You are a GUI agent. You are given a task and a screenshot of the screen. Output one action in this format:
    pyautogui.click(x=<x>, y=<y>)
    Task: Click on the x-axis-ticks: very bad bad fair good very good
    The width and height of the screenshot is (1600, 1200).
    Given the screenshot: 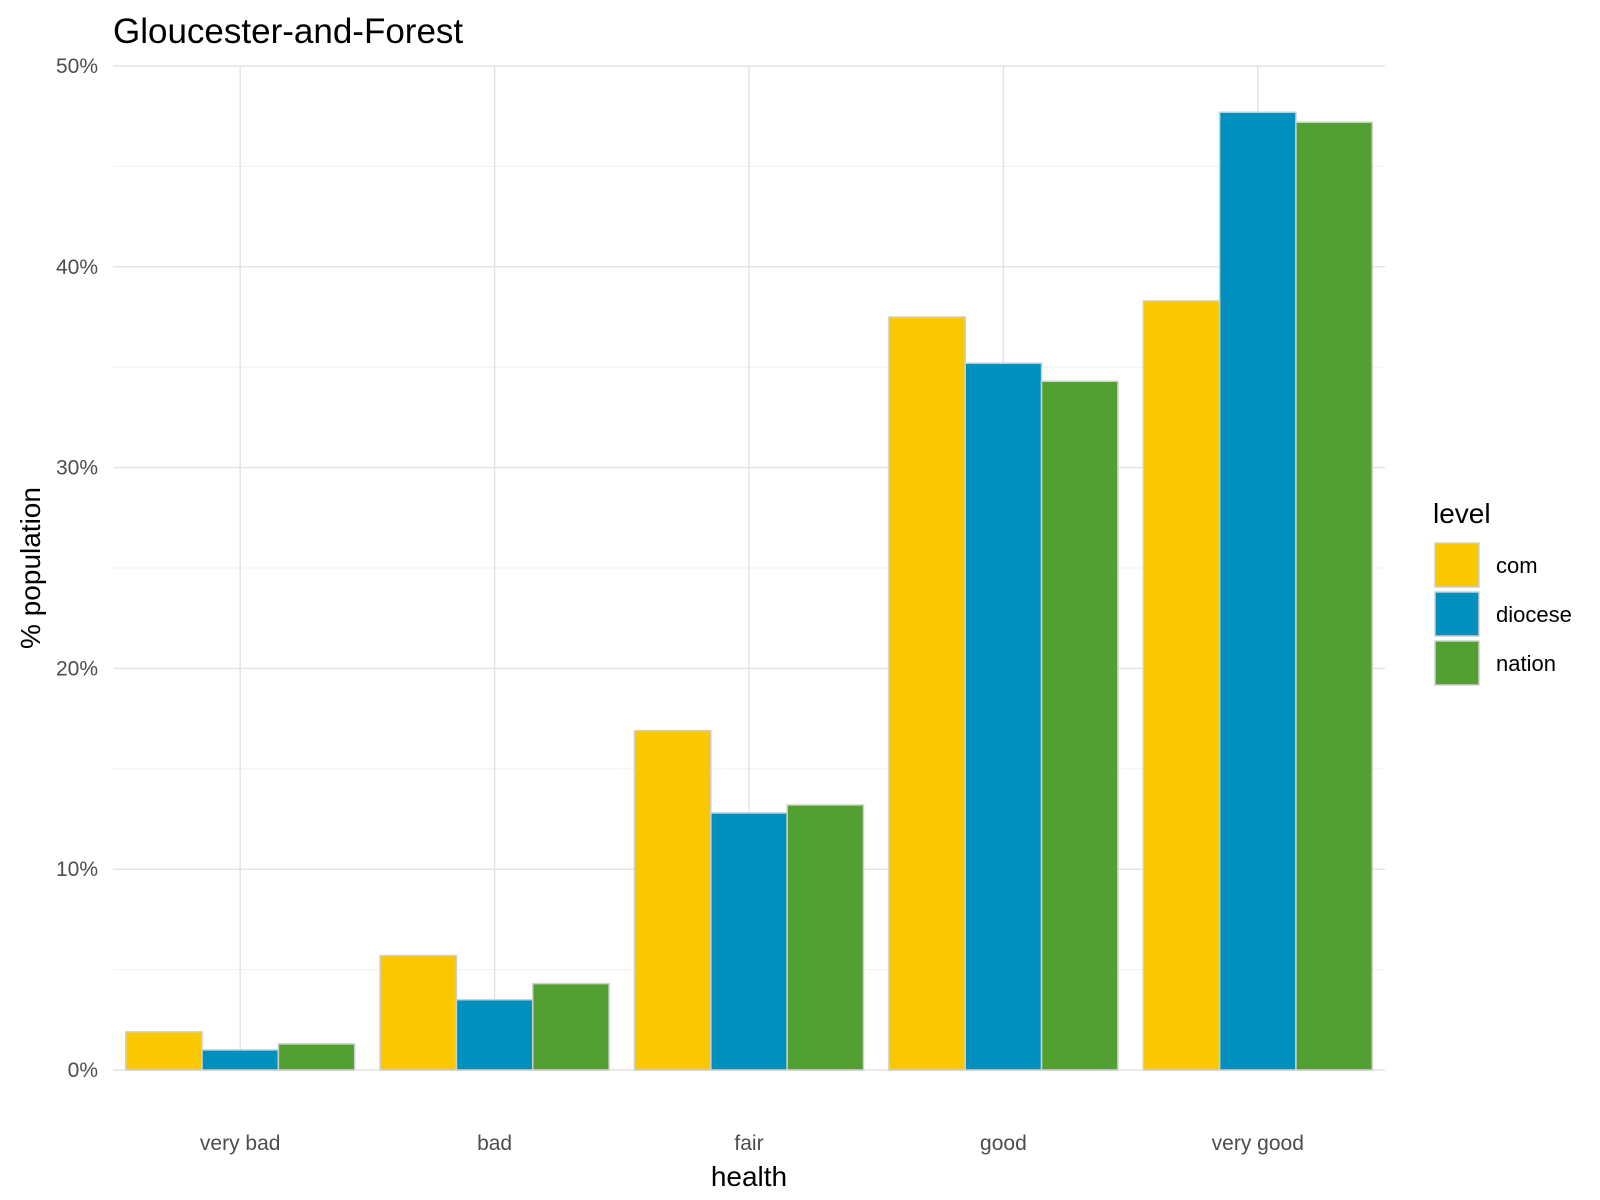 What is the action you would take?
    pyautogui.click(x=752, y=1143)
    